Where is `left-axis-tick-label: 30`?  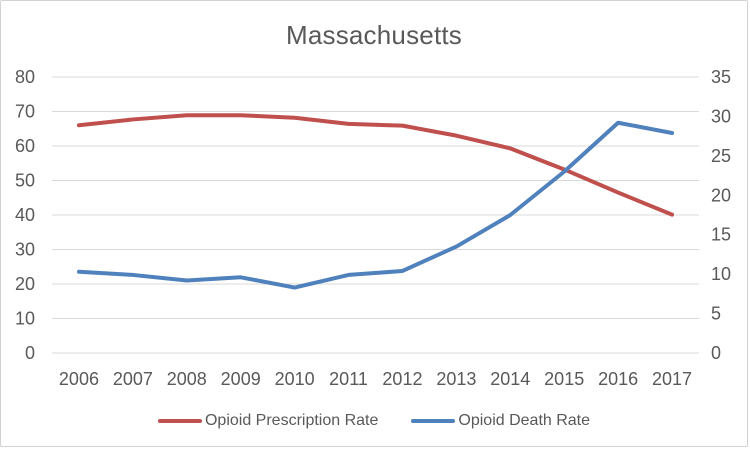 left-axis-tick-label: 30 is located at coordinates (25, 250).